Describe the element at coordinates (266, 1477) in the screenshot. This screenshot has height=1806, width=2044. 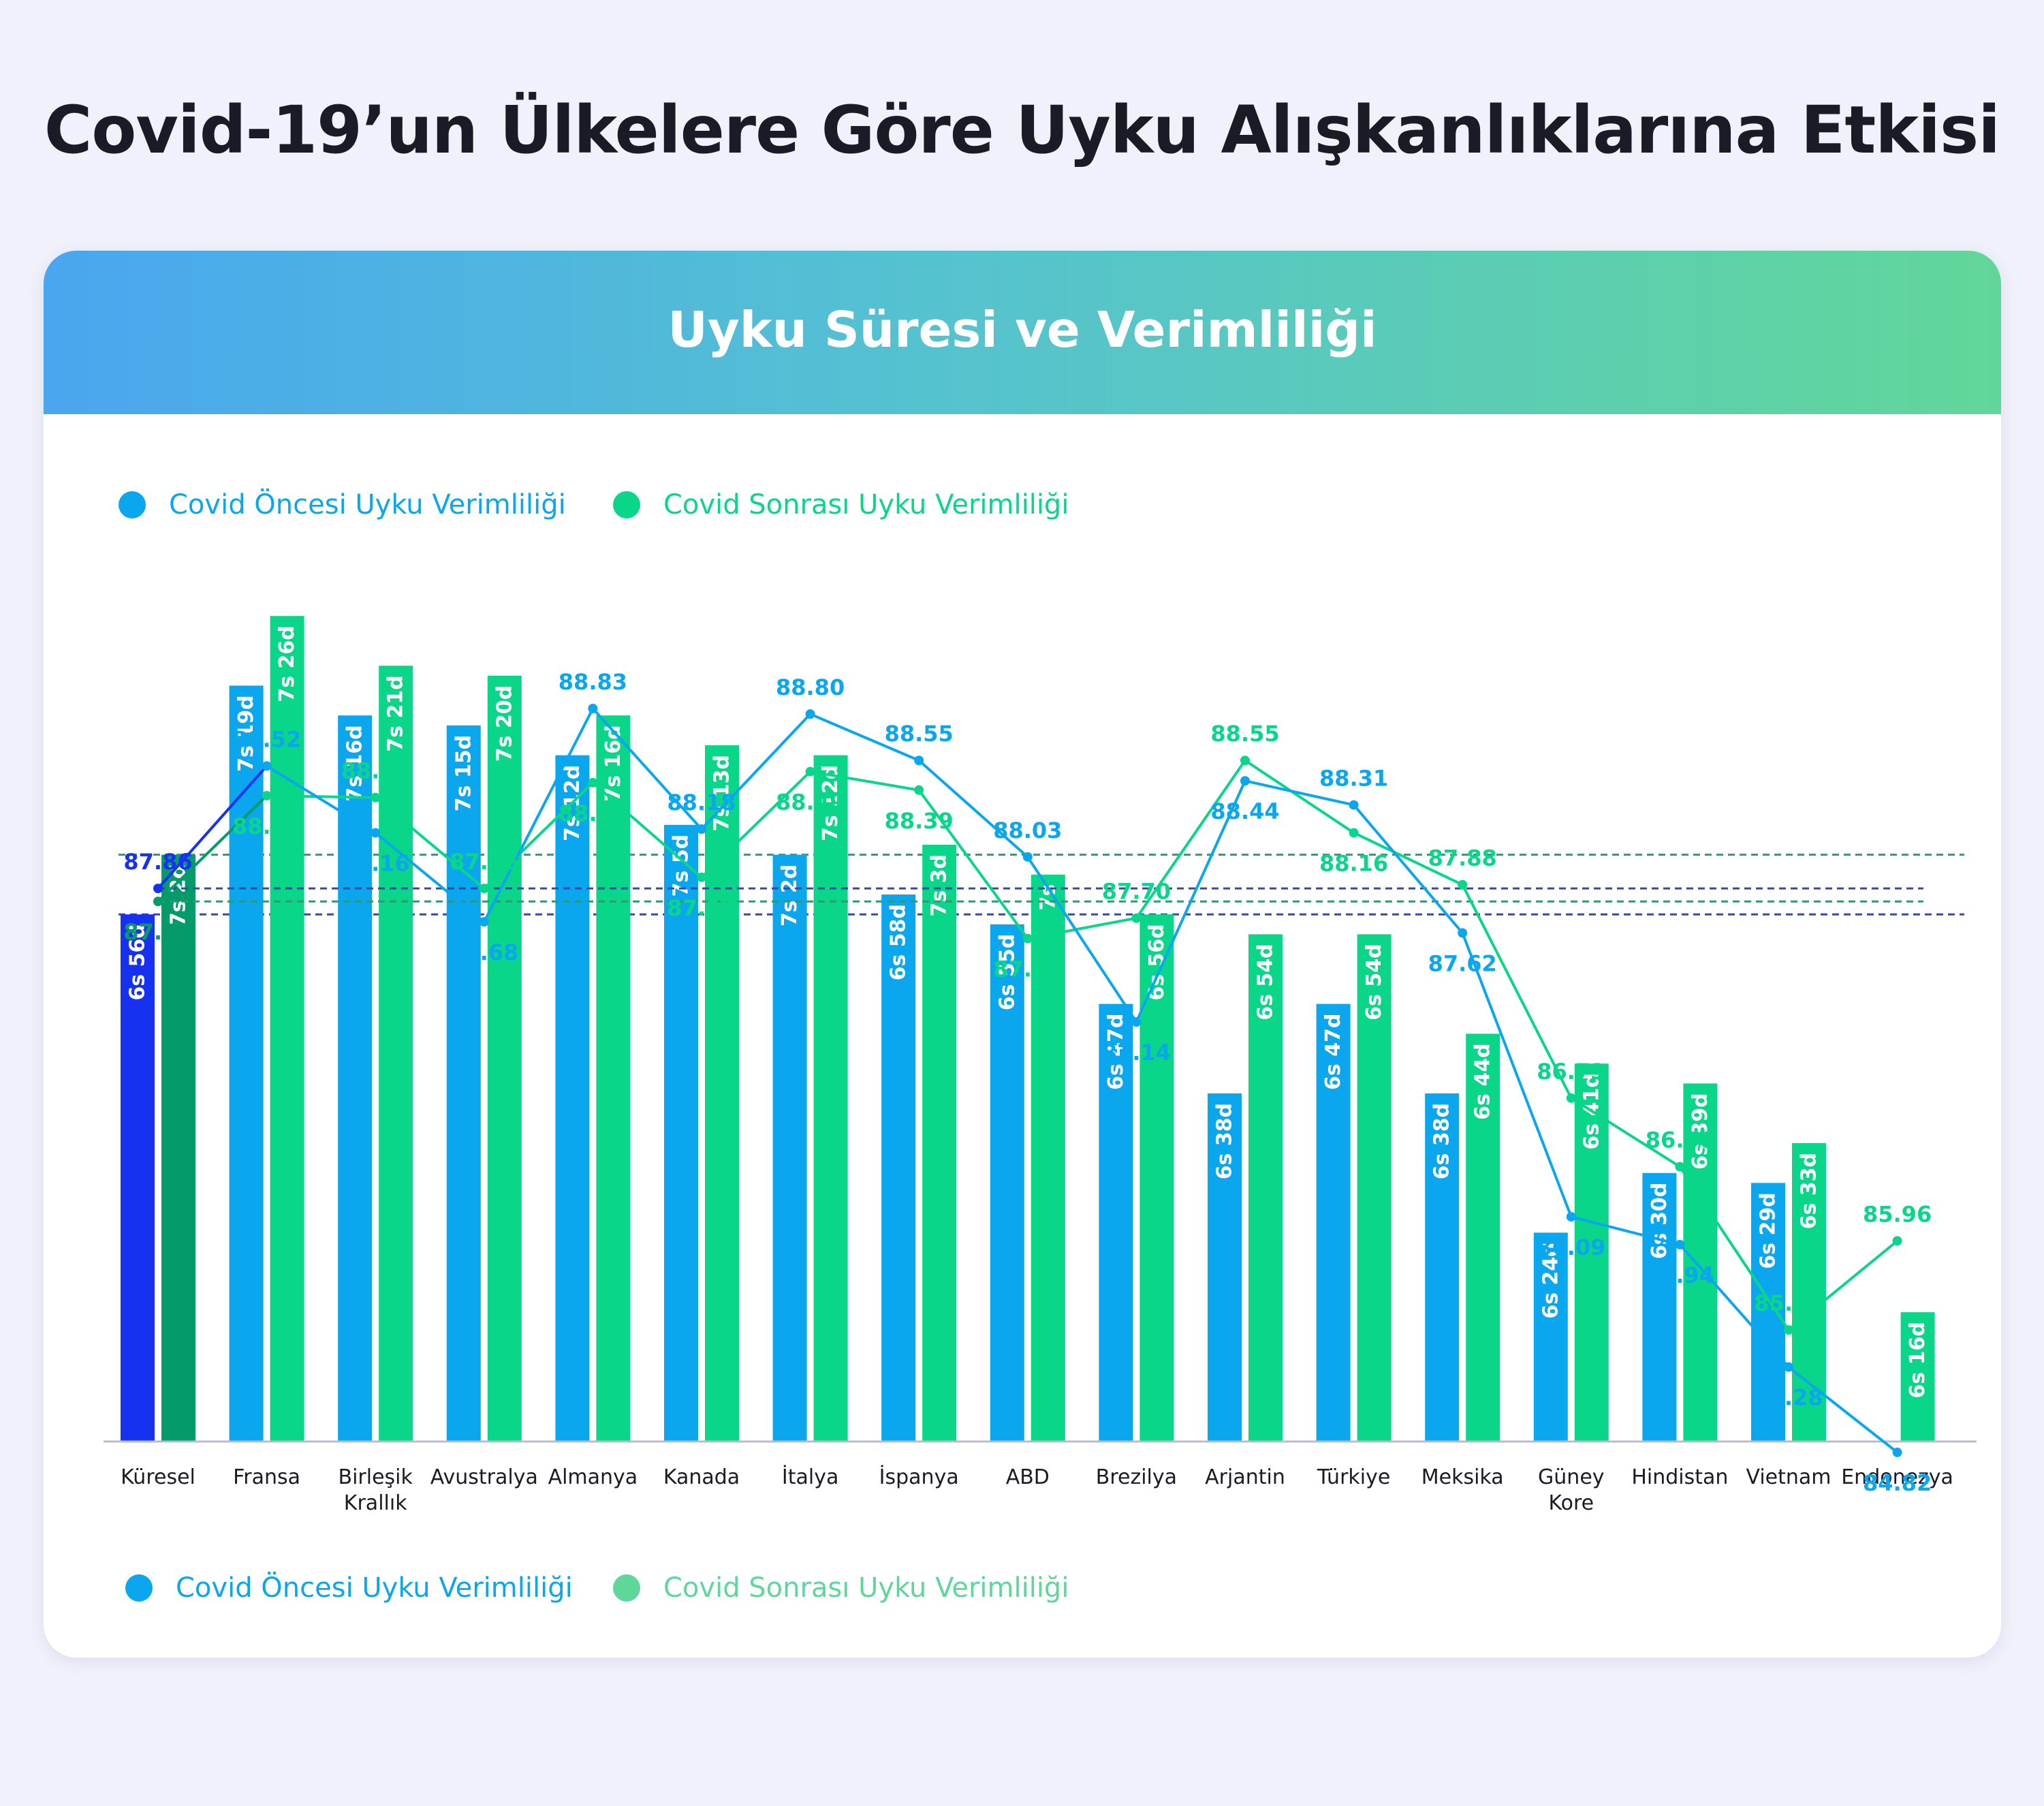
I see `category-label: Fransa` at that location.